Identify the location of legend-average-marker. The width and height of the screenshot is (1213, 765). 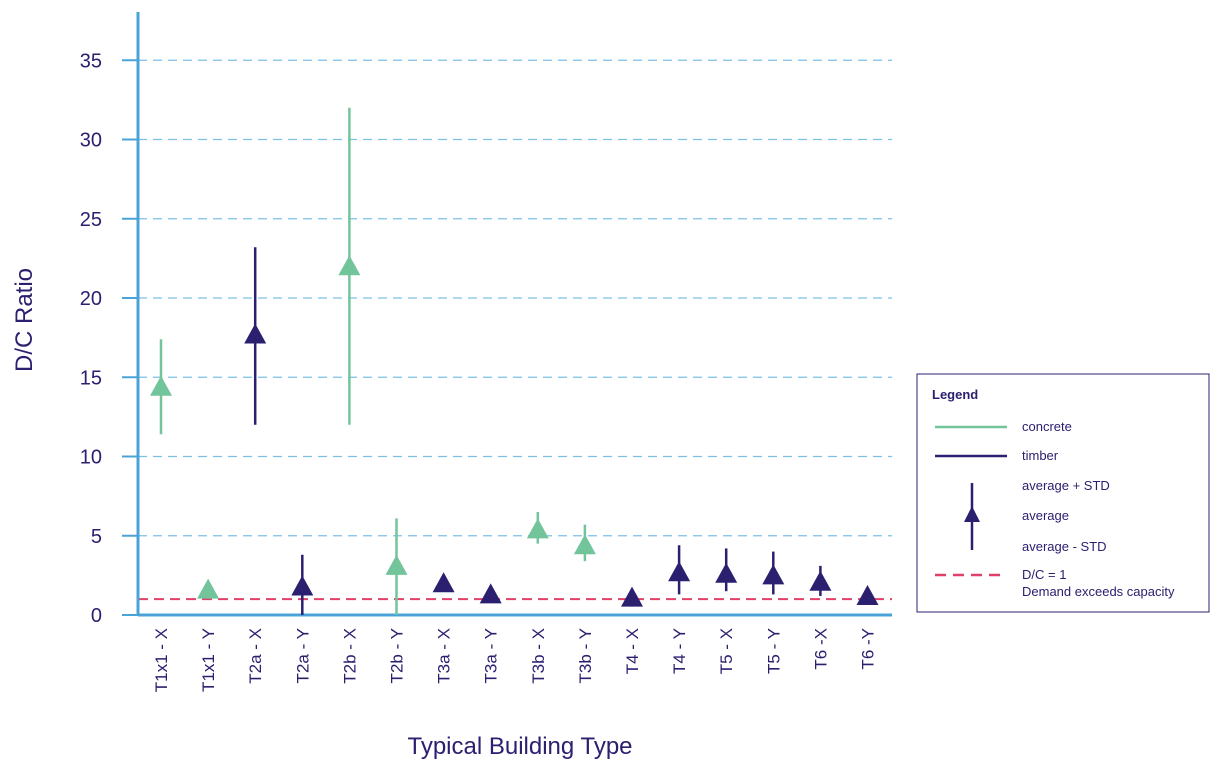
(972, 514).